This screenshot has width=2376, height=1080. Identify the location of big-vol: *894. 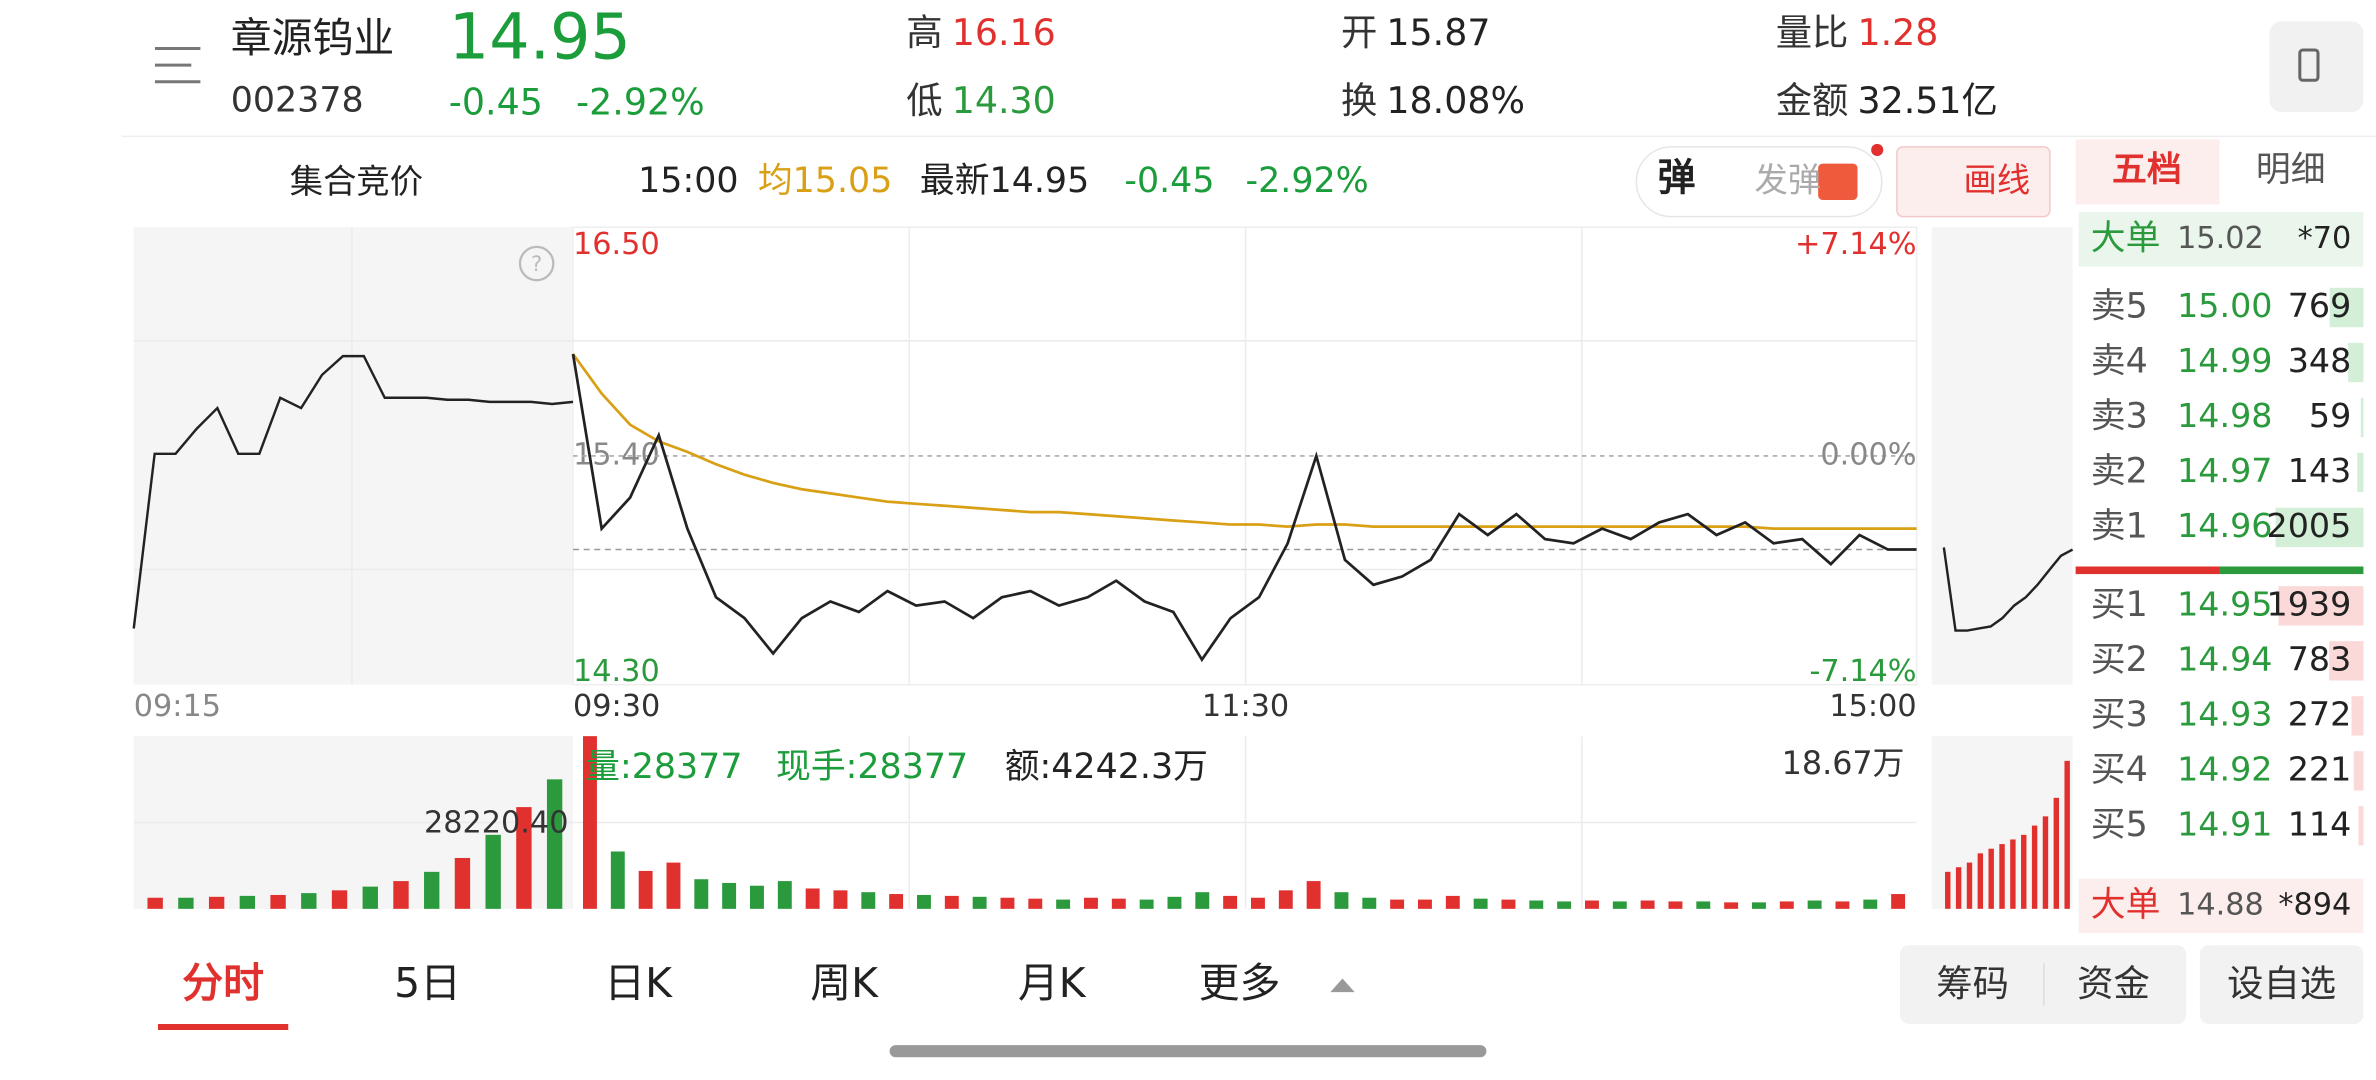
(2314, 904).